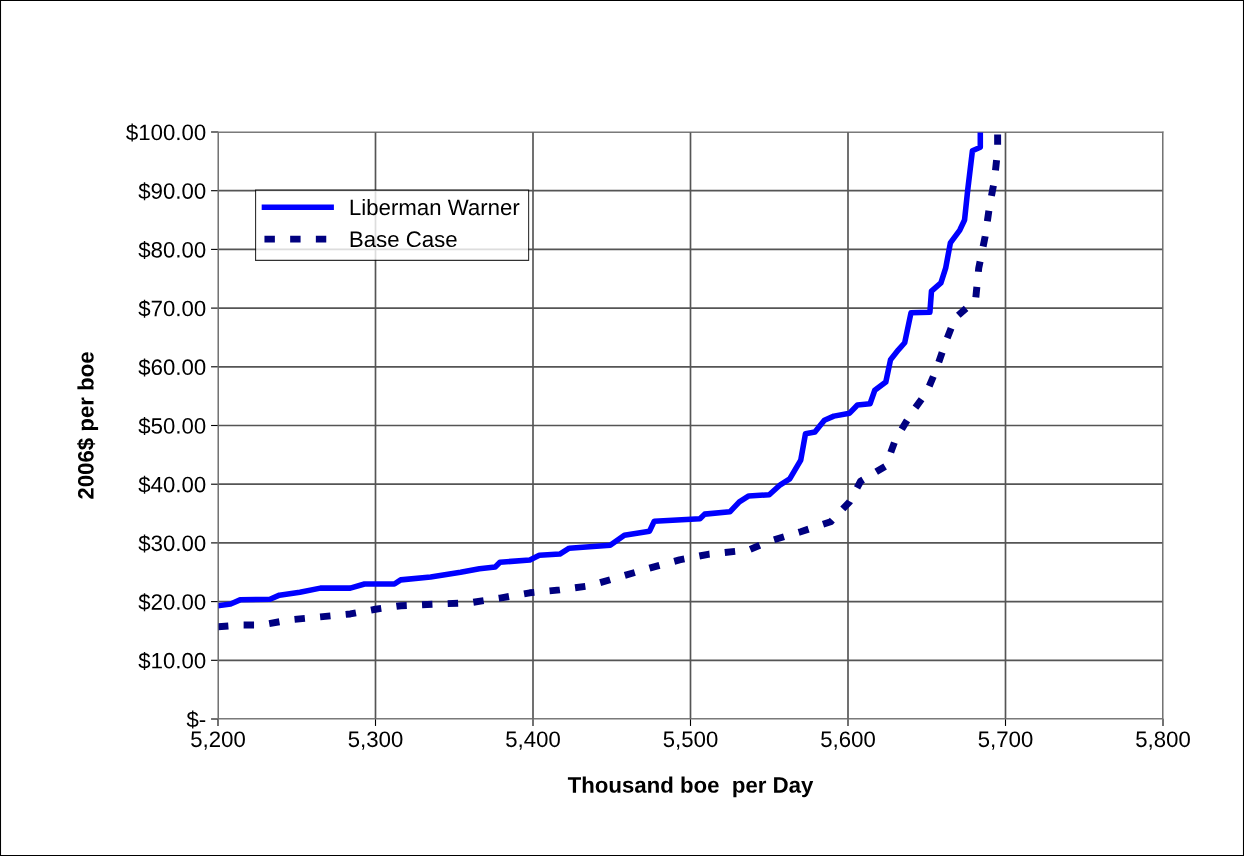 Image resolution: width=1244 pixels, height=856 pixels. I want to click on y-tick-label: $100.00, so click(166, 132).